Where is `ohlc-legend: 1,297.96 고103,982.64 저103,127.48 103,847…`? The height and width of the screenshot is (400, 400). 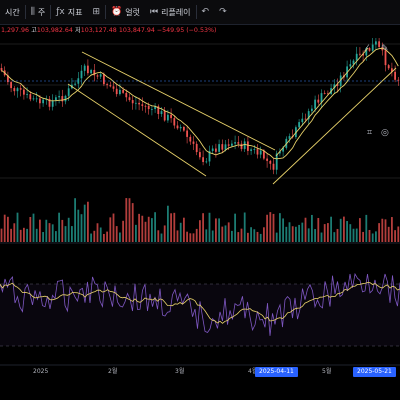 ohlc-legend: 1,297.96 고103,982.64 저103,127.48 103,847… is located at coordinates (200, 31).